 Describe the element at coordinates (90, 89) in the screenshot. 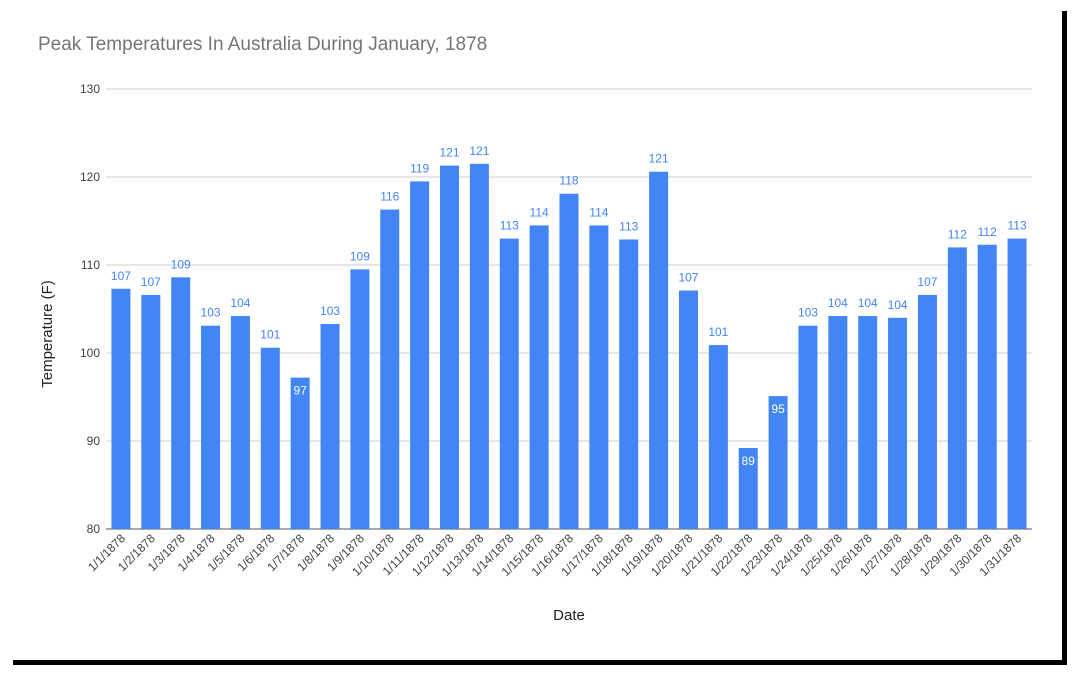

I see `y-tick-label: 130` at that location.